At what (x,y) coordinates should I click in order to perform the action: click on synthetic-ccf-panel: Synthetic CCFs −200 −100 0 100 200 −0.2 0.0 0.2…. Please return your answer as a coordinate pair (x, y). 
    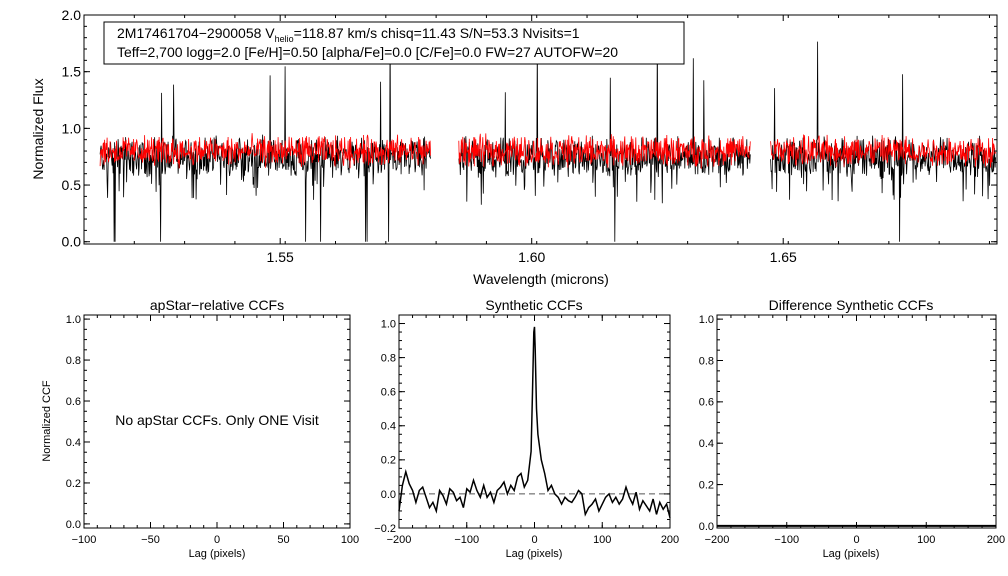
    Looking at the image, I should click on (526, 428).